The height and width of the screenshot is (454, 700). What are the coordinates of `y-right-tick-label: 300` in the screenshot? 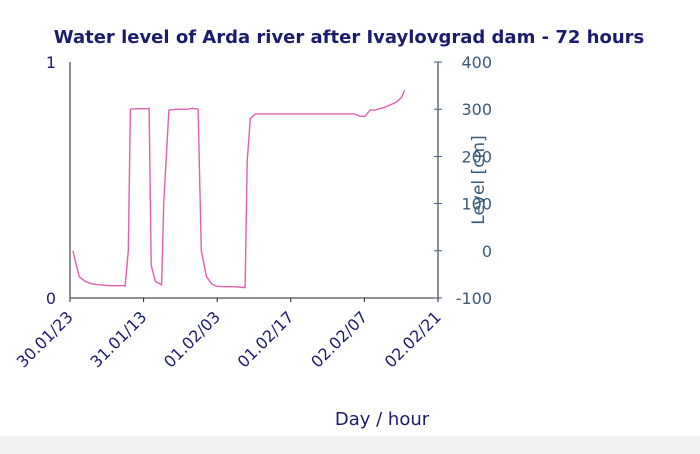 It's located at (476, 109).